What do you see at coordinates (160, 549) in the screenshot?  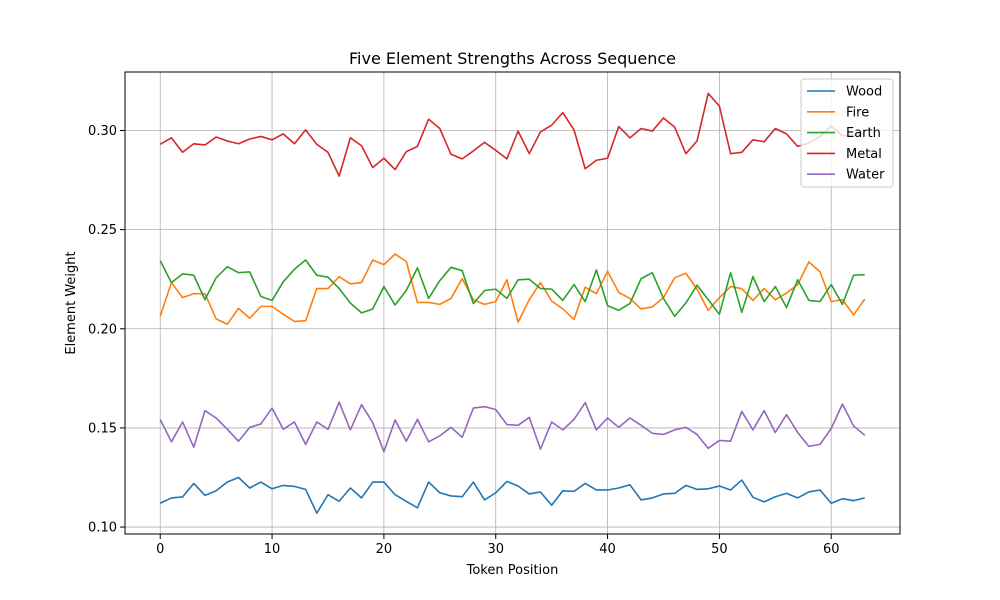 I see `x-tick-label: 0` at bounding box center [160, 549].